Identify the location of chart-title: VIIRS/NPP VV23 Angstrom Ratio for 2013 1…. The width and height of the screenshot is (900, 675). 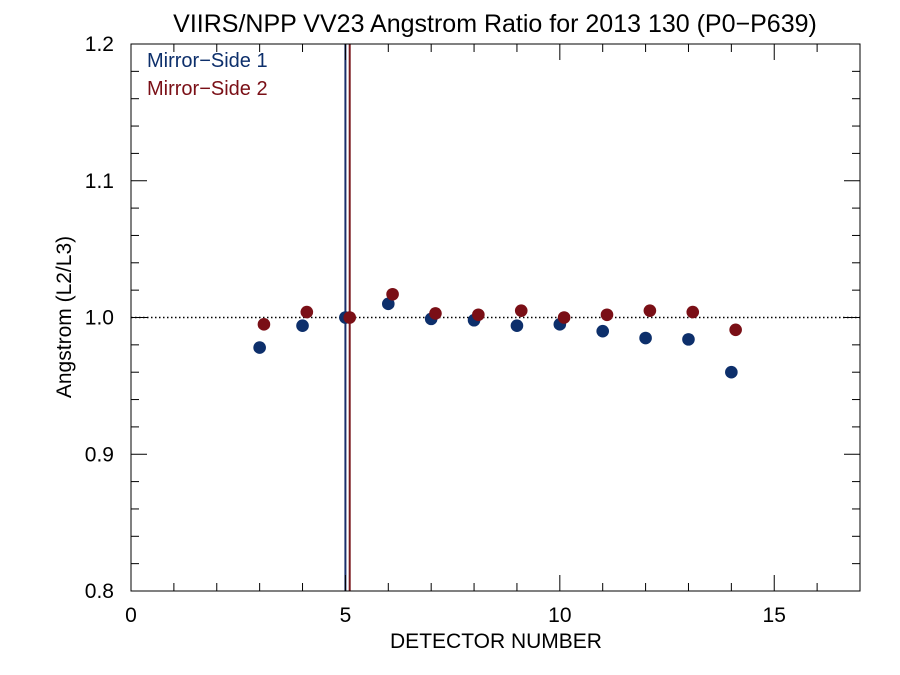
(495, 24).